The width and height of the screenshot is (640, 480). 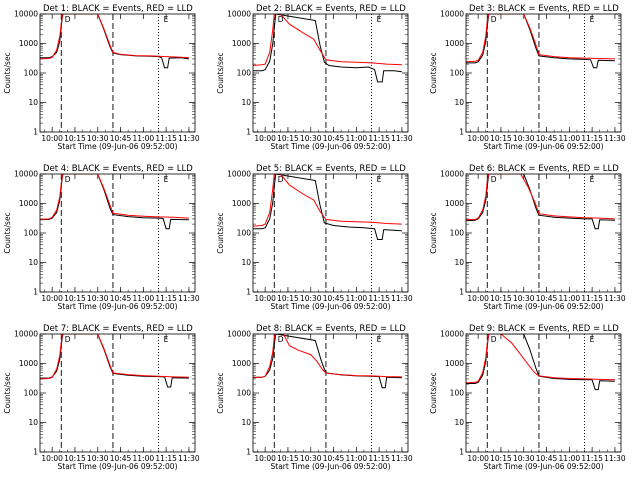 What do you see at coordinates (331, 169) in the screenshot?
I see `panel-title: Det 5: BLACK = Events, RED = LLD` at bounding box center [331, 169].